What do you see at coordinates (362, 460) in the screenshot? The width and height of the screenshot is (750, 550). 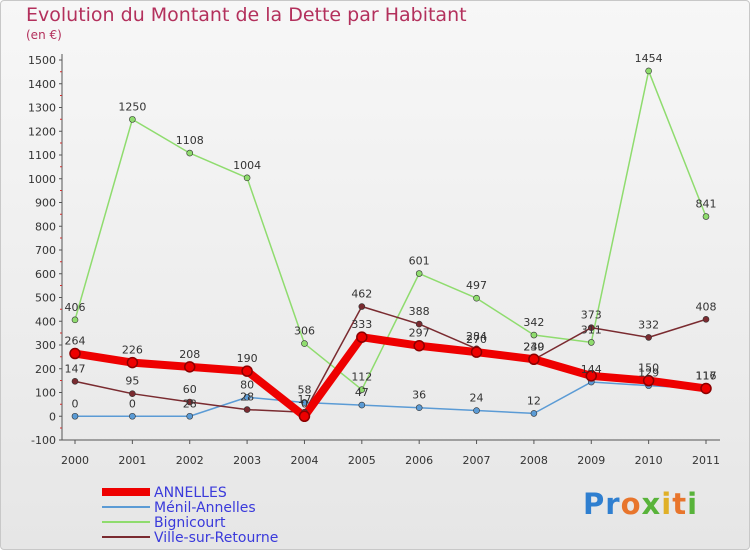 I see `x-tick-label: 2005` at bounding box center [362, 460].